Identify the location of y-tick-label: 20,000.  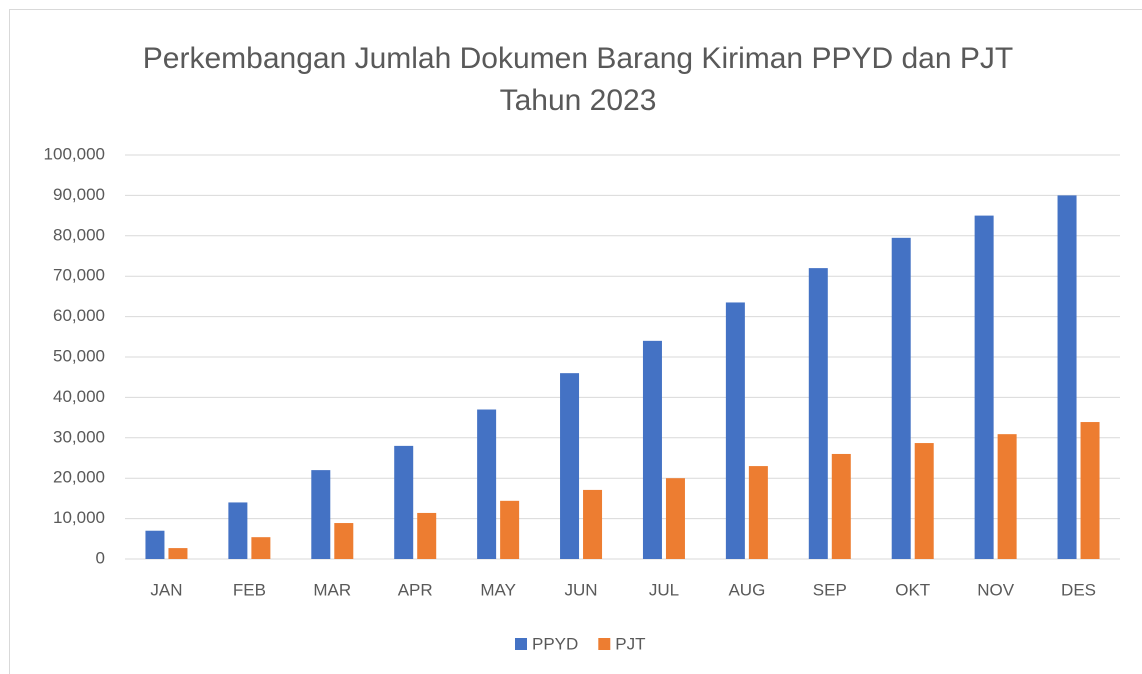
(79, 477).